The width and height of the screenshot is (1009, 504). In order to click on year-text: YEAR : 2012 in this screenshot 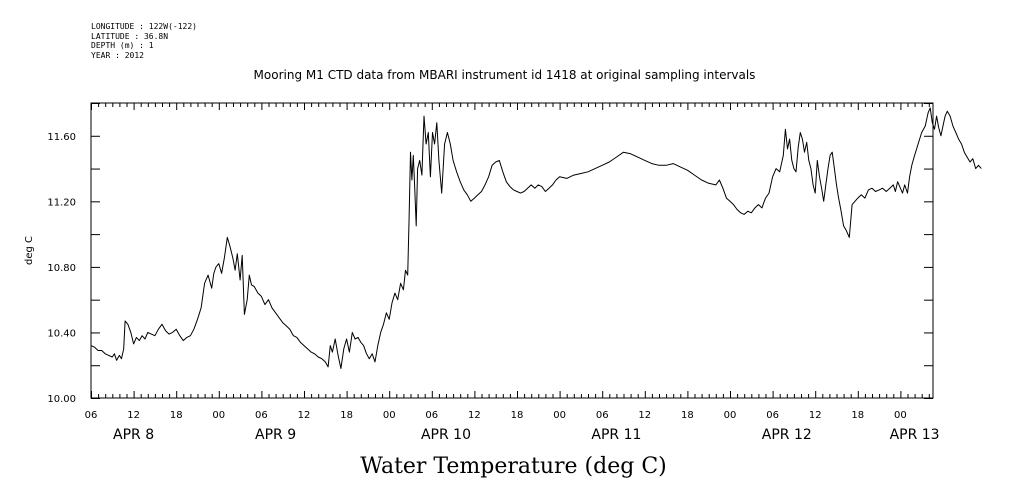, I will do `click(117, 55)`.